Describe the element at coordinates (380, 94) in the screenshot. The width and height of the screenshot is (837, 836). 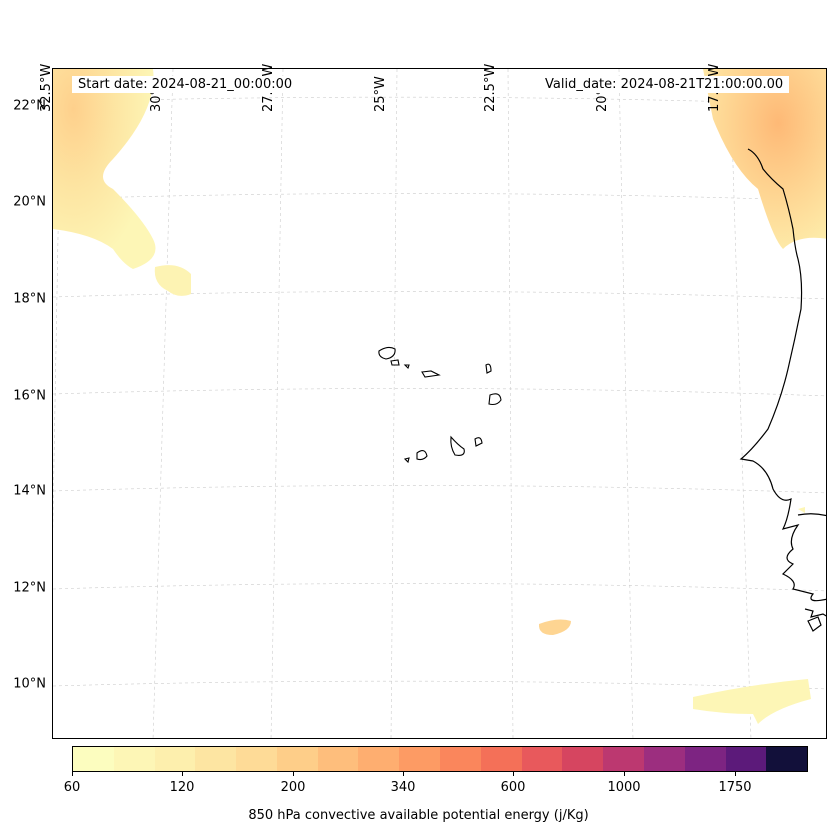
I see `lon-label: 25°W` at that location.